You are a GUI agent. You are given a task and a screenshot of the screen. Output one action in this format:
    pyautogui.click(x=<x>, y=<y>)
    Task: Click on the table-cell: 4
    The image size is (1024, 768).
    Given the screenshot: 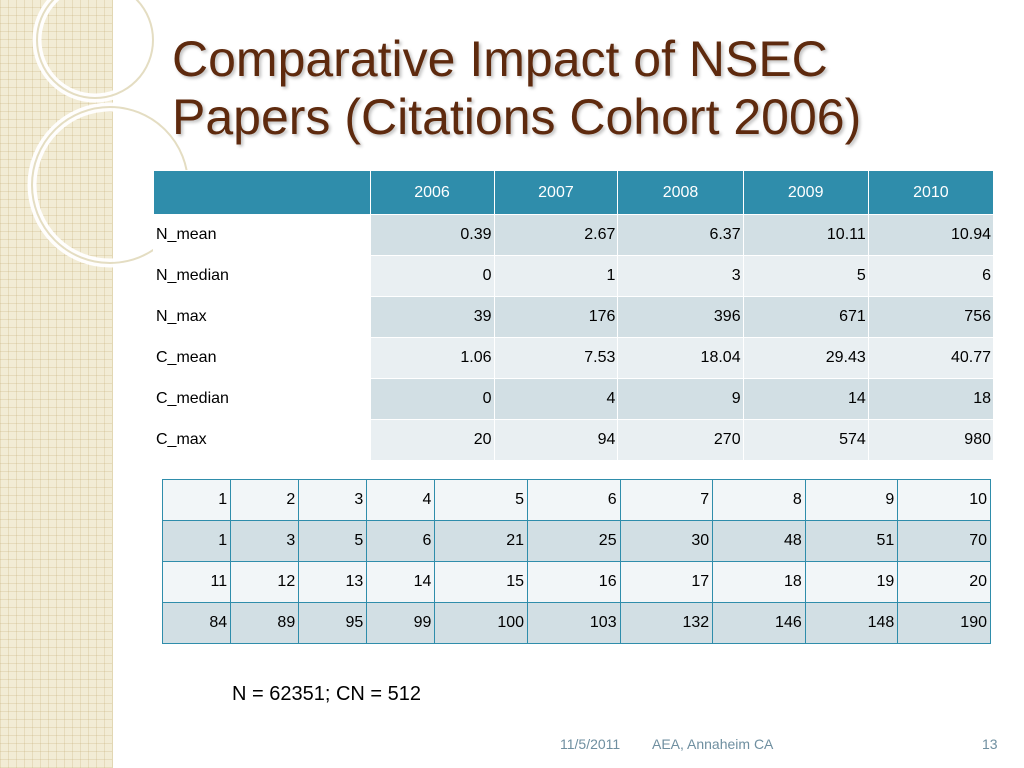 What is the action you would take?
    pyautogui.click(x=556, y=399)
    